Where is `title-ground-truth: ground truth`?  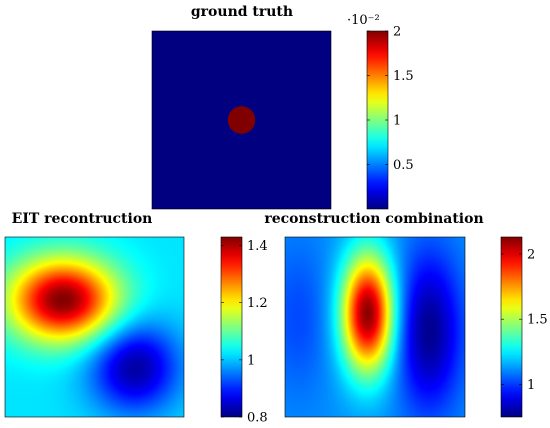
title-ground-truth: ground truth is located at coordinates (242, 12).